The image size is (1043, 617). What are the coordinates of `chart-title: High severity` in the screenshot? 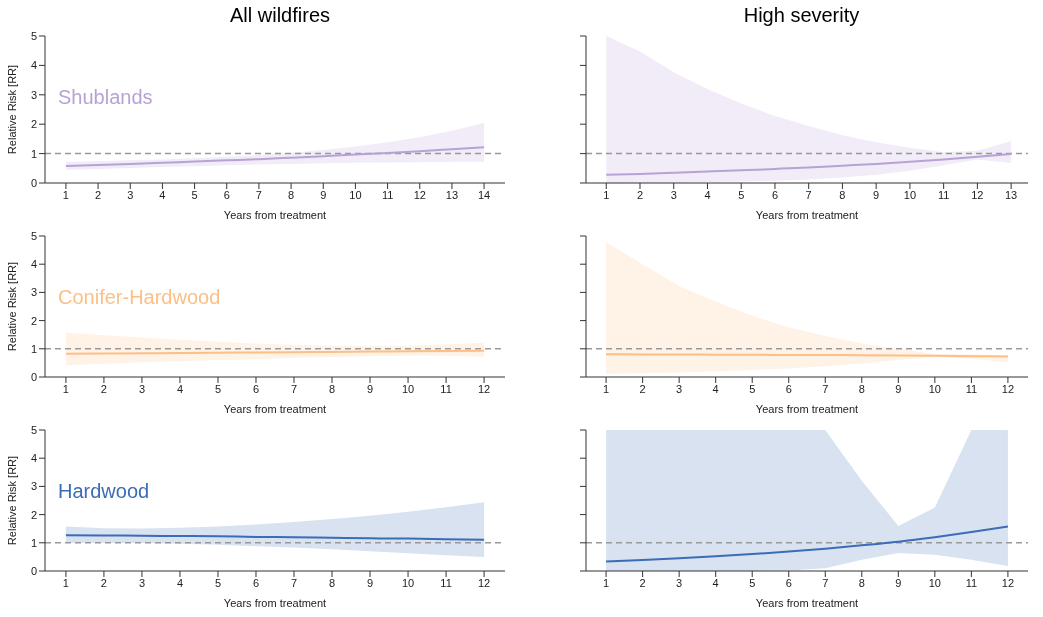 It's located at (801, 15).